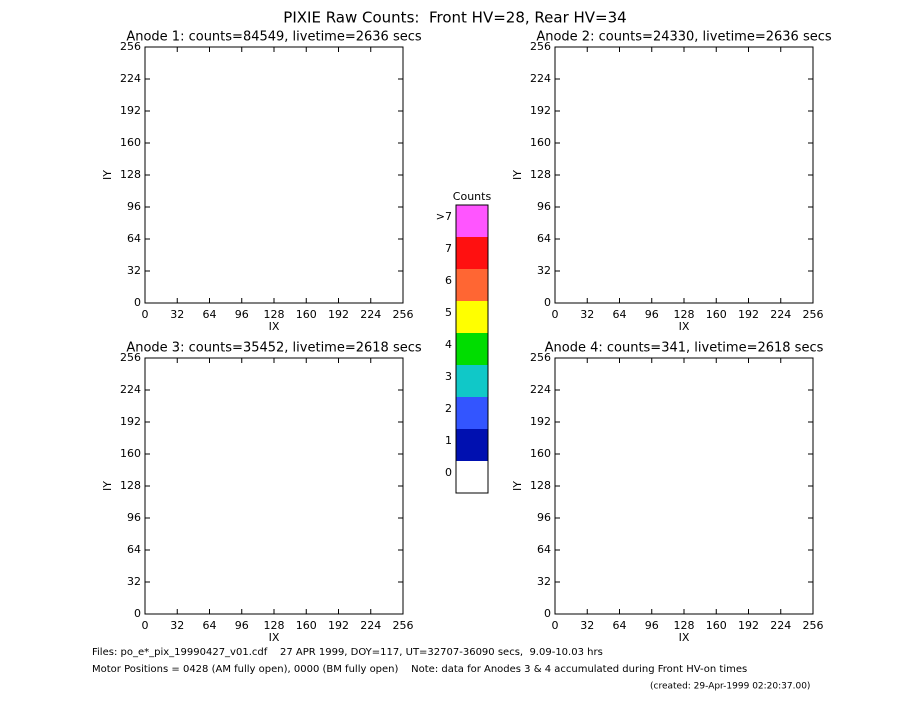  I want to click on colorbar-frame, so click(472, 349).